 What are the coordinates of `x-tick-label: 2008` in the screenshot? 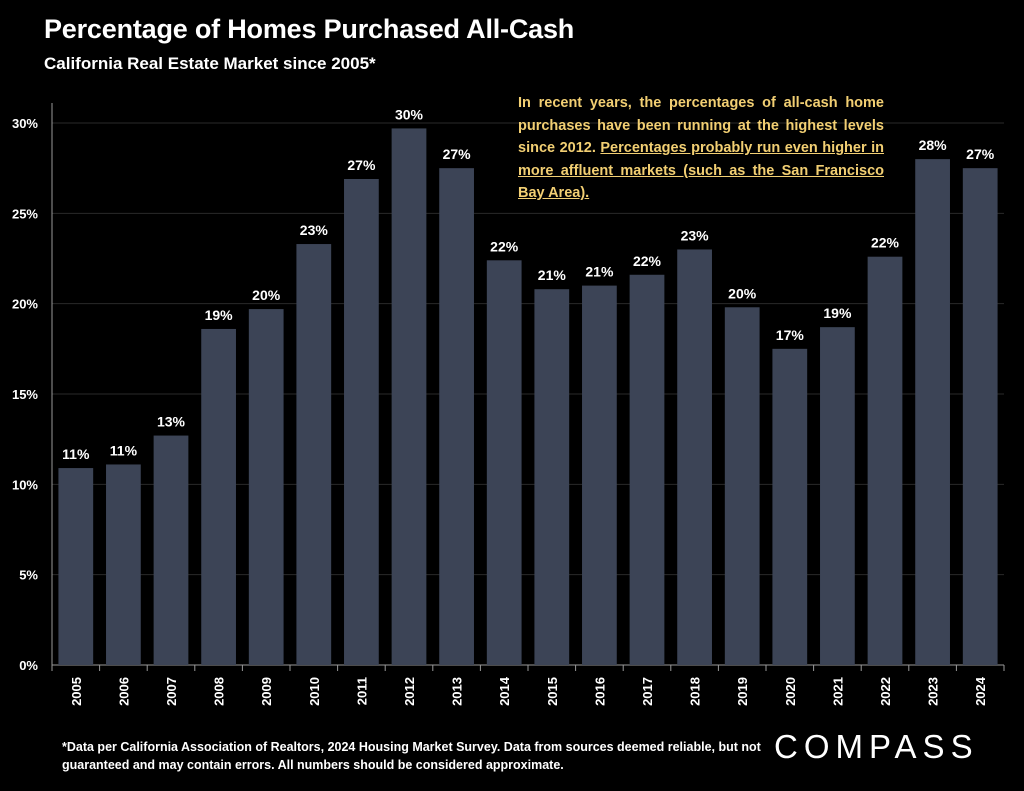 It's located at (219, 691).